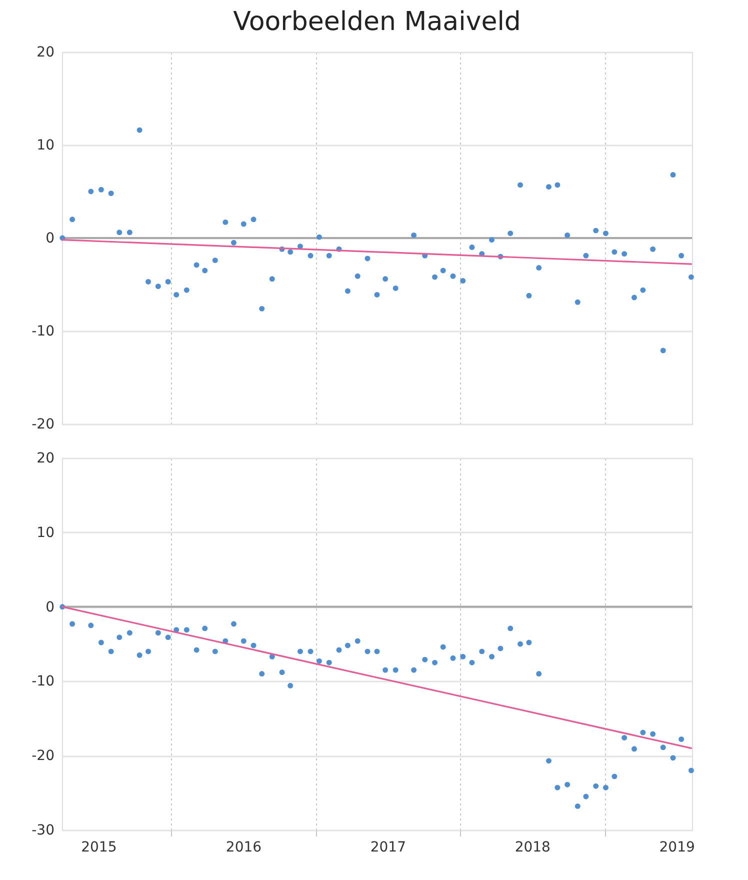  Describe the element at coordinates (388, 848) in the screenshot. I see `x-tick-label: 2017` at that location.